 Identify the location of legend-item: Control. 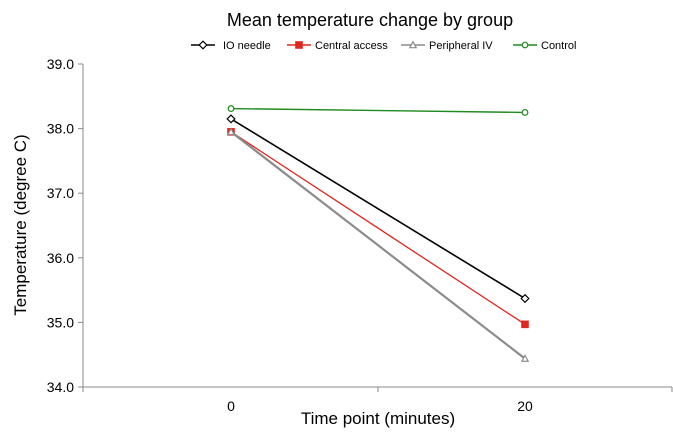
(544, 46).